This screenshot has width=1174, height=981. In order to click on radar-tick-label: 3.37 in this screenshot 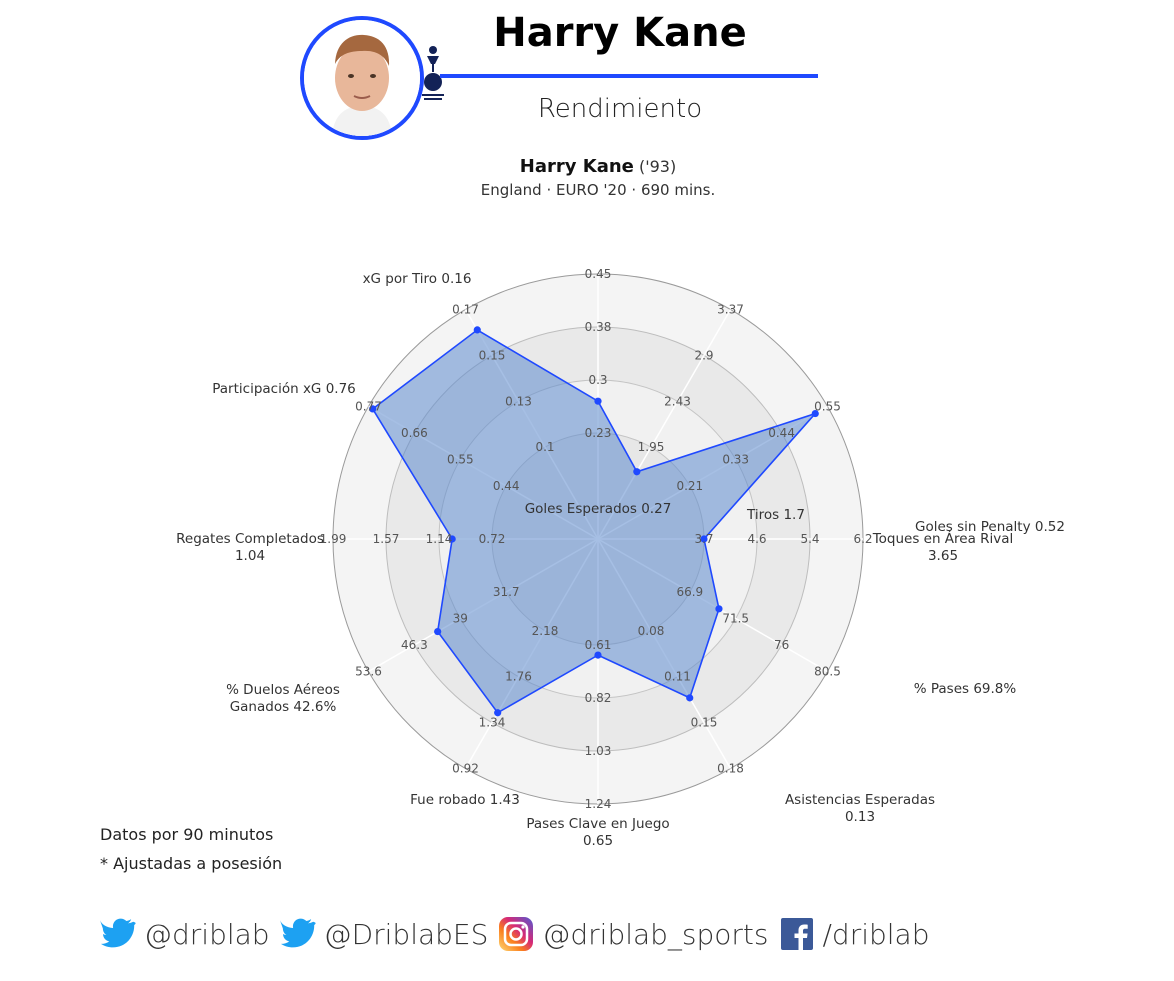, I will do `click(730, 310)`.